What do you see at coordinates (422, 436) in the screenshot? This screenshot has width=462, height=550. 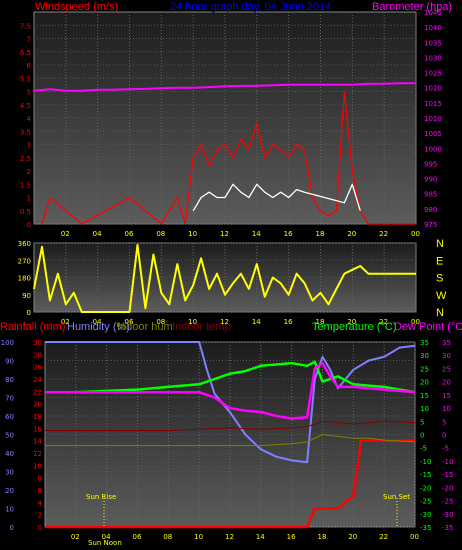 I see `temp-tick-label: 0` at bounding box center [422, 436].